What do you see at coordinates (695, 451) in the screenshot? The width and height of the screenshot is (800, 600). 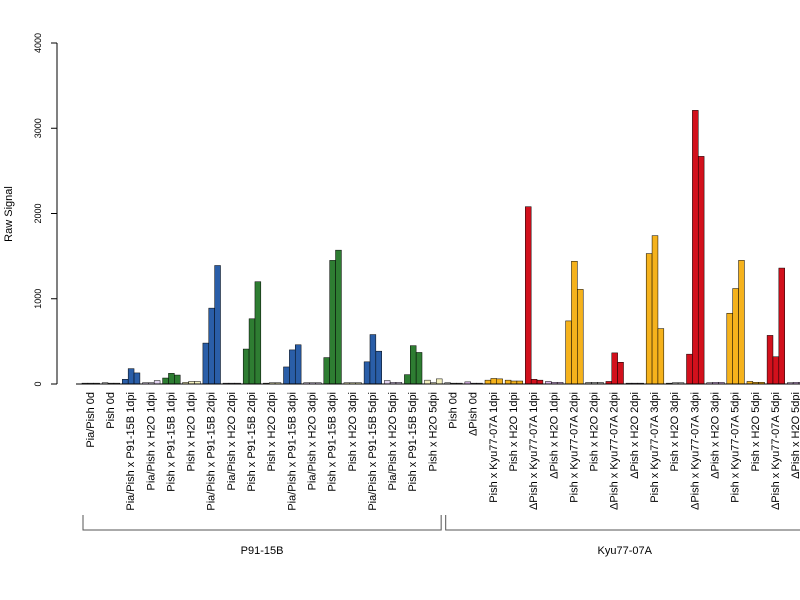 I see `x-tick-label: ΔPish x Kyu77-07A 3dpi` at bounding box center [695, 451].